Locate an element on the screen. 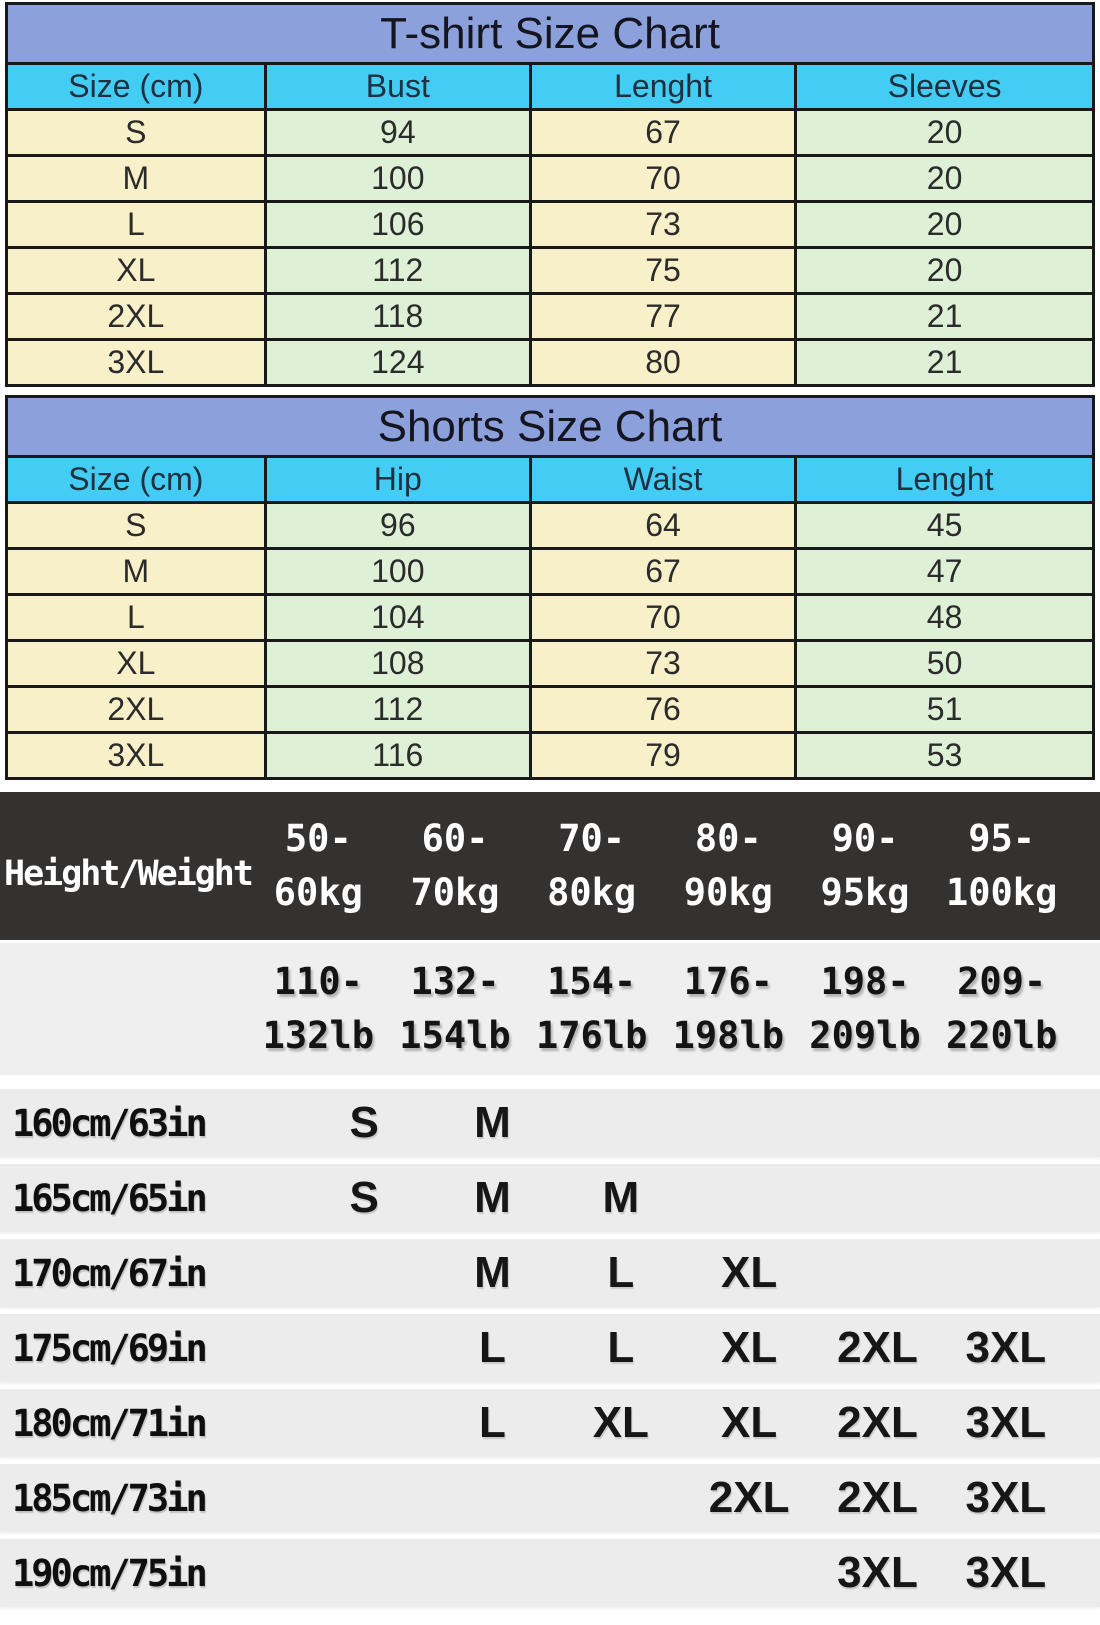  table-row: M 100 70 20 is located at coordinates (550, 178).